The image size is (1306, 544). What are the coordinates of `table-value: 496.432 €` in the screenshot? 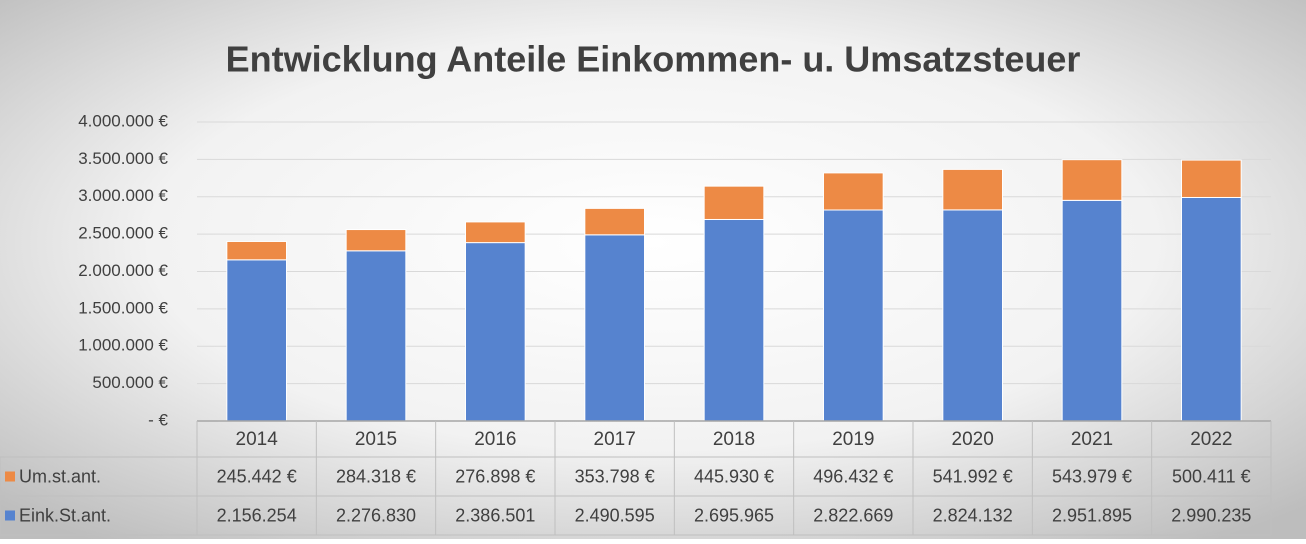 It's located at (853, 476).